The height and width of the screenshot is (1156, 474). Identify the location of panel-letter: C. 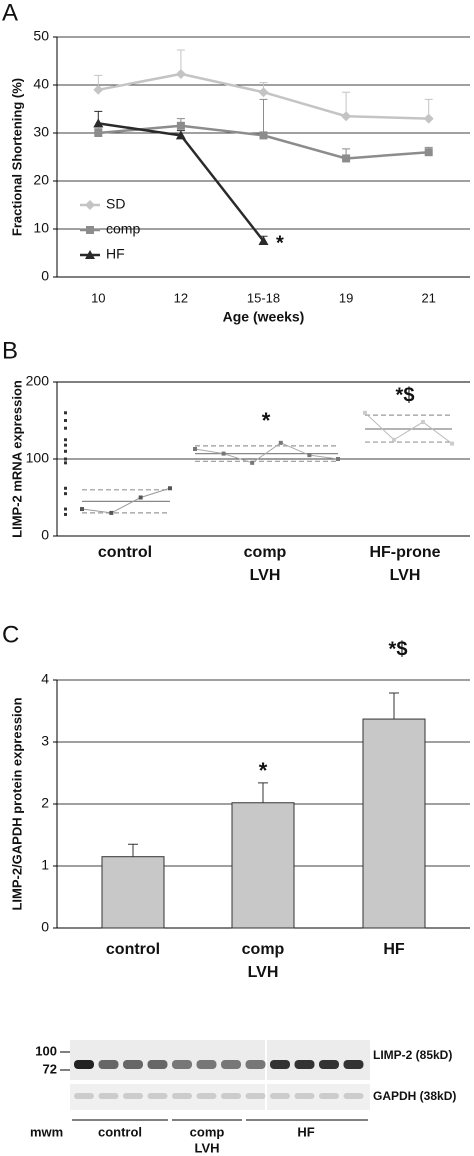
(10, 634).